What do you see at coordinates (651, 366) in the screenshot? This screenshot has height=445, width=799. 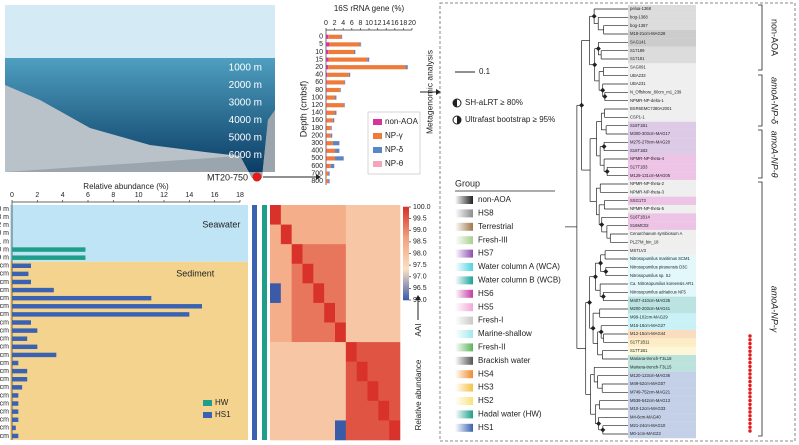 I see `leaf-label: Mariana-trench-T3L15` at bounding box center [651, 366].